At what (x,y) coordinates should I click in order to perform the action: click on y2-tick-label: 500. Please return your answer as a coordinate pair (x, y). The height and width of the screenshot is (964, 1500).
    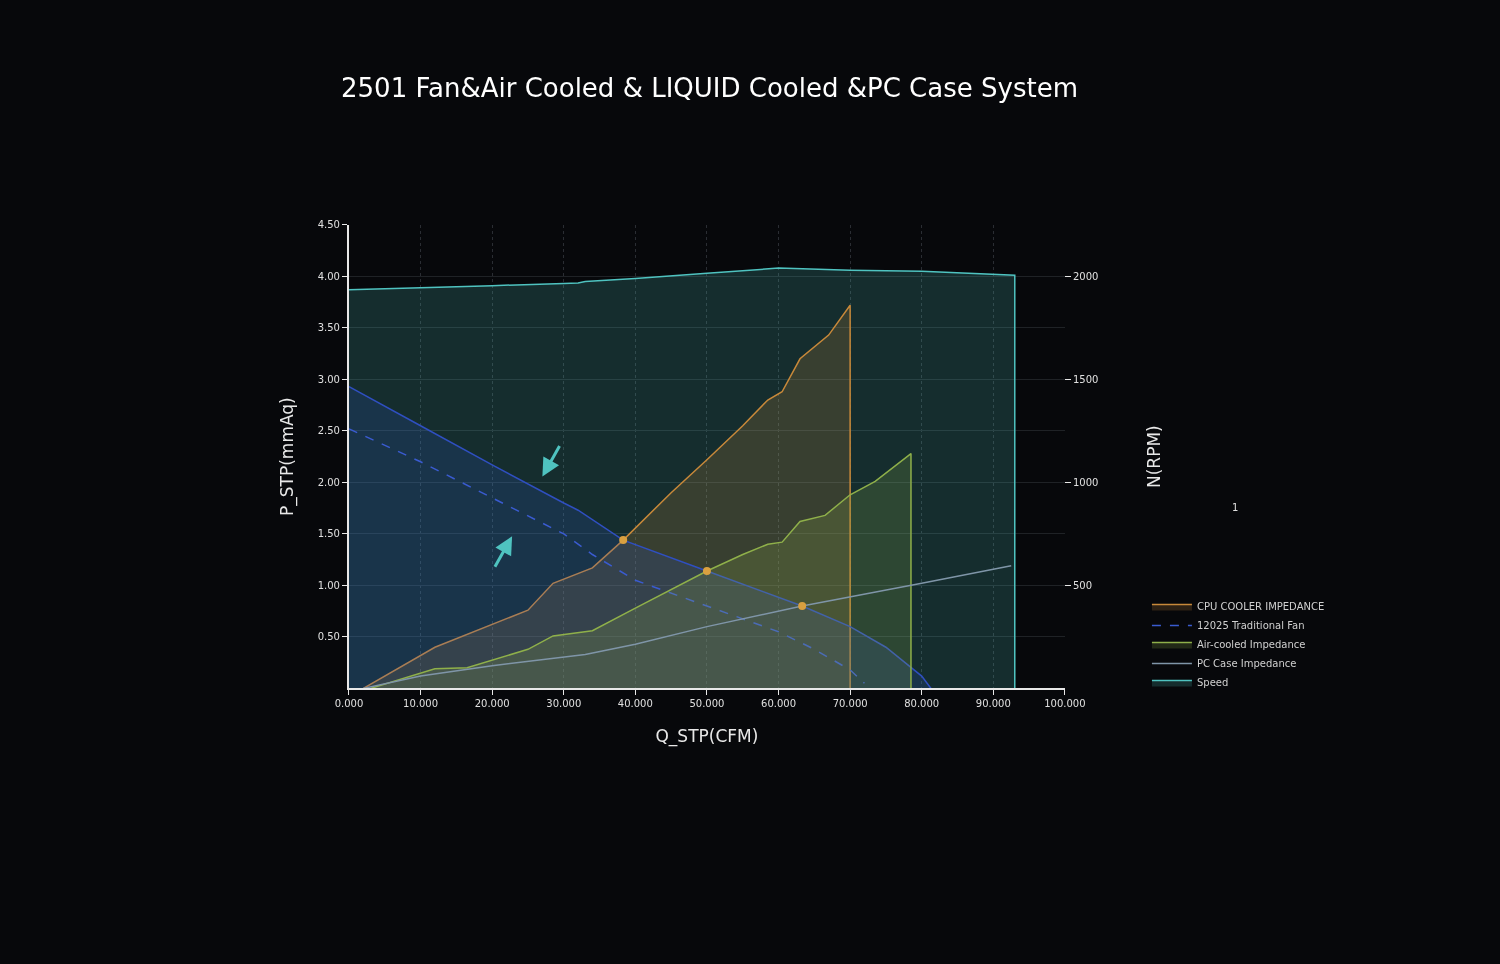
    Looking at the image, I should click on (1082, 585).